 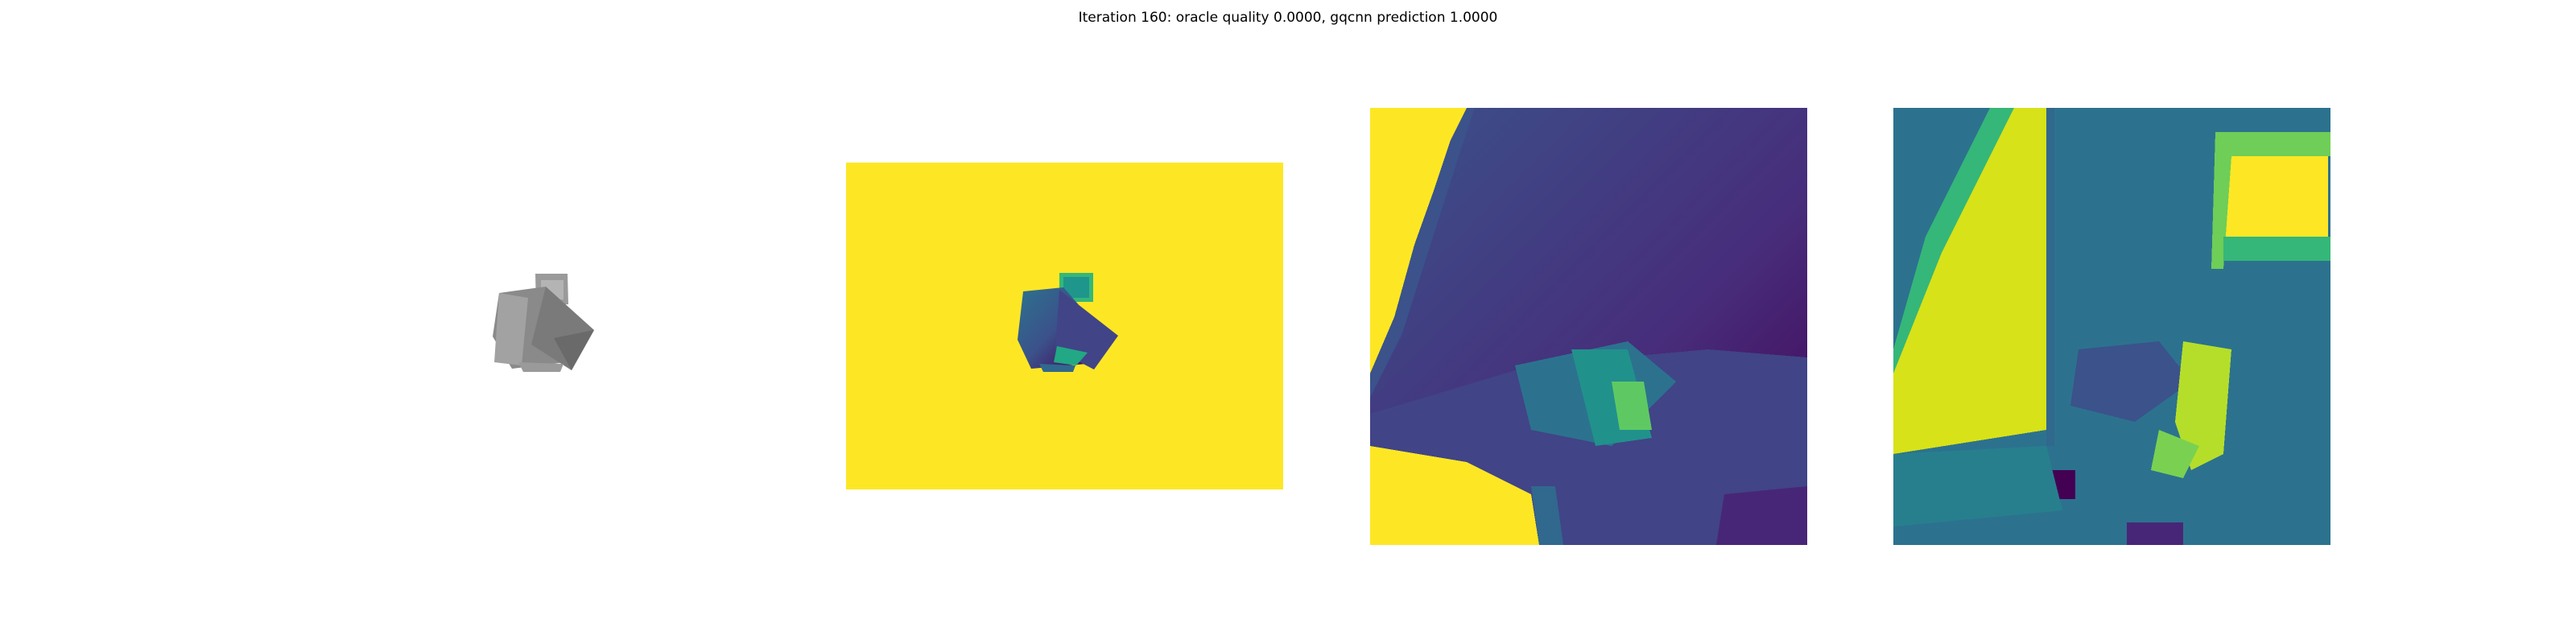 I want to click on depth-crop-image, so click(x=1588, y=326).